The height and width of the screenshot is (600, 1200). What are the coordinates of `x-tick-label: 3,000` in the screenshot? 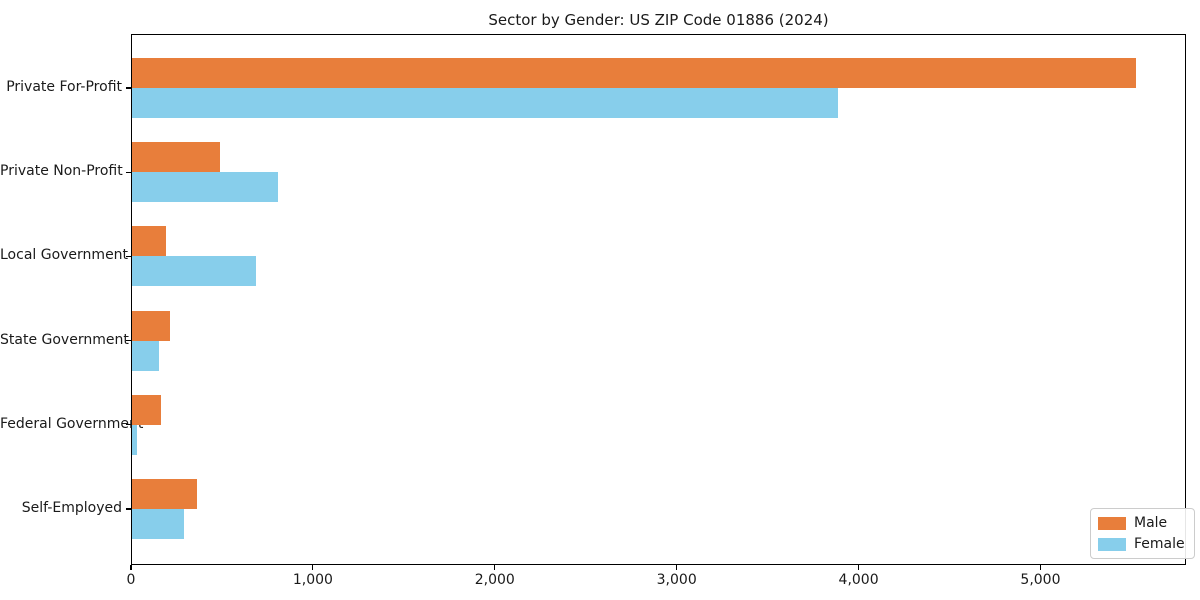 It's located at (676, 580).